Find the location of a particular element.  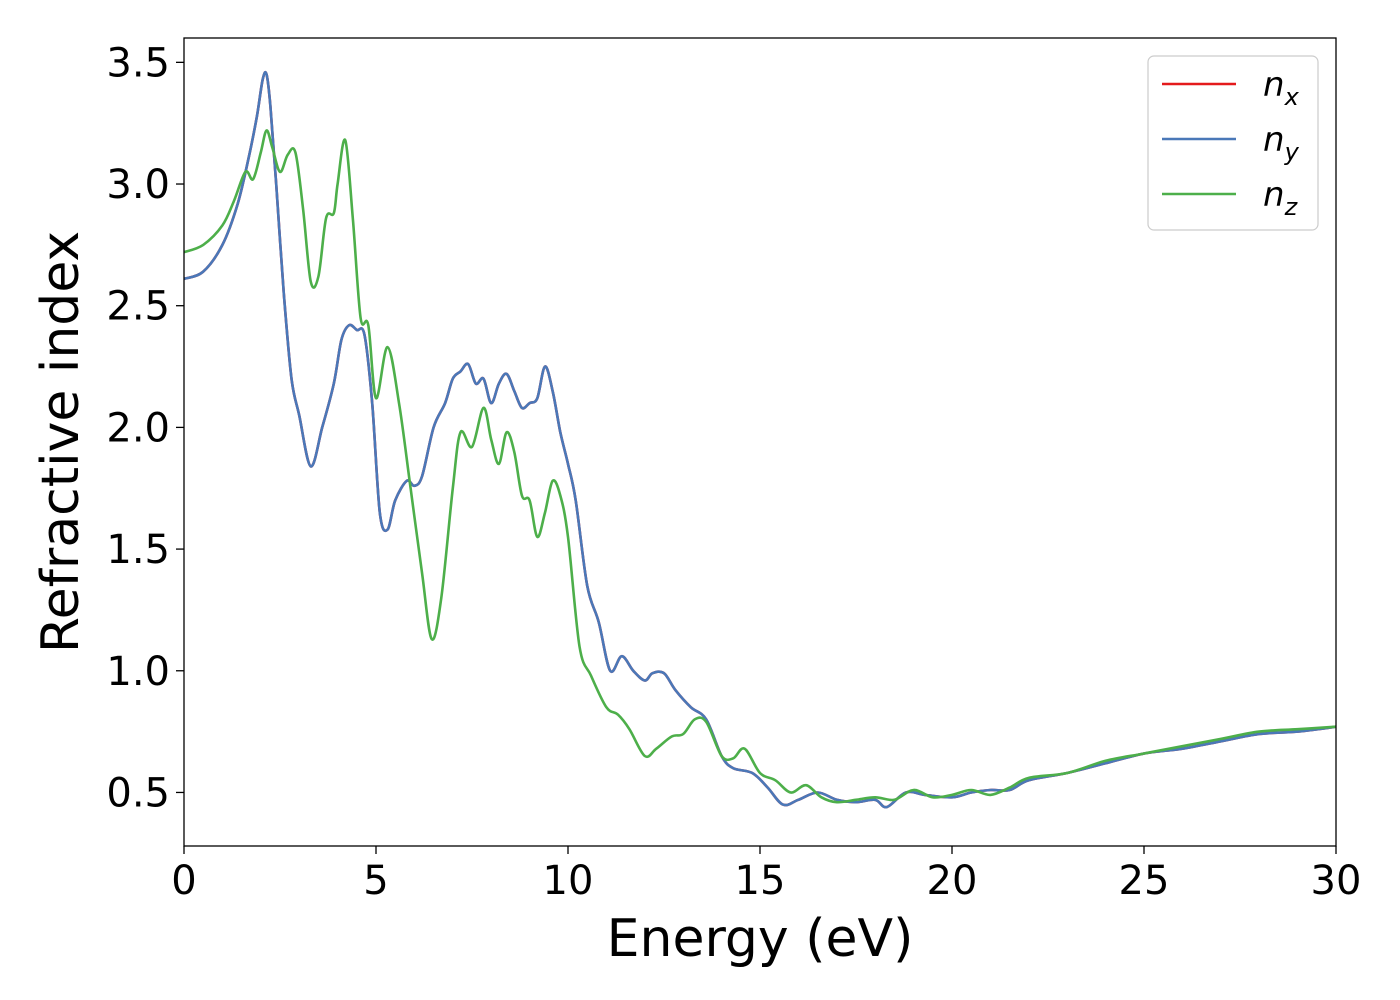

legend-box is located at coordinates (1233, 143).